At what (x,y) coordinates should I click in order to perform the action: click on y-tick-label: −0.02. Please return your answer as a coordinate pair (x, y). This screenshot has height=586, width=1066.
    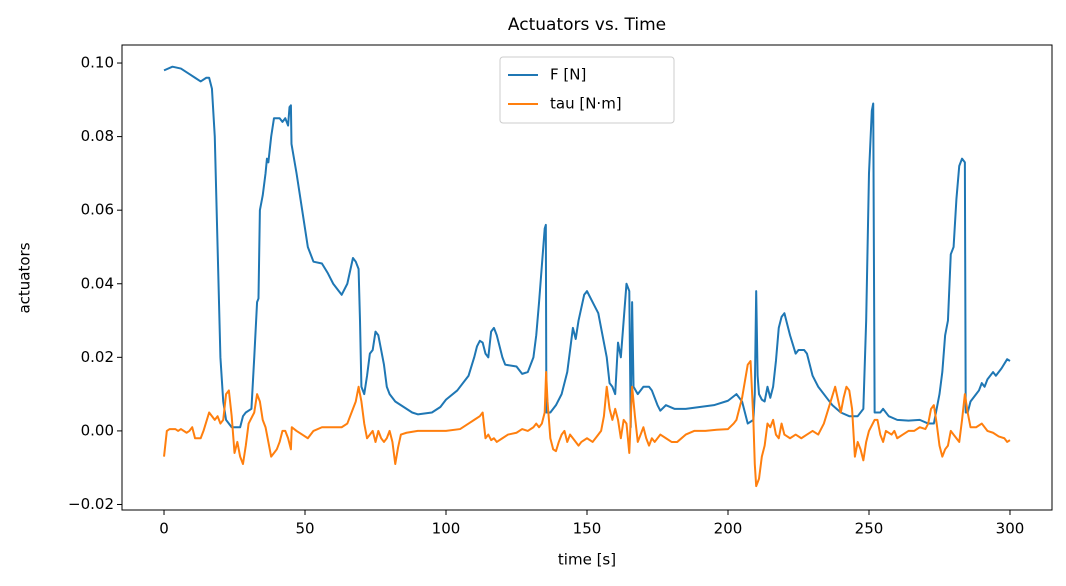
    Looking at the image, I should click on (91, 504).